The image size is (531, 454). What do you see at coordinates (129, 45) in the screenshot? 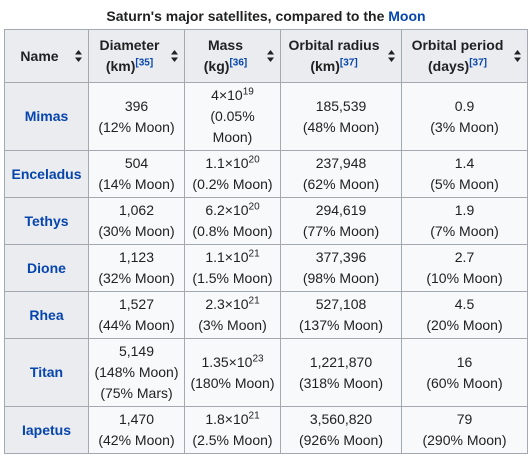
I see `header-label: Diameter` at bounding box center [129, 45].